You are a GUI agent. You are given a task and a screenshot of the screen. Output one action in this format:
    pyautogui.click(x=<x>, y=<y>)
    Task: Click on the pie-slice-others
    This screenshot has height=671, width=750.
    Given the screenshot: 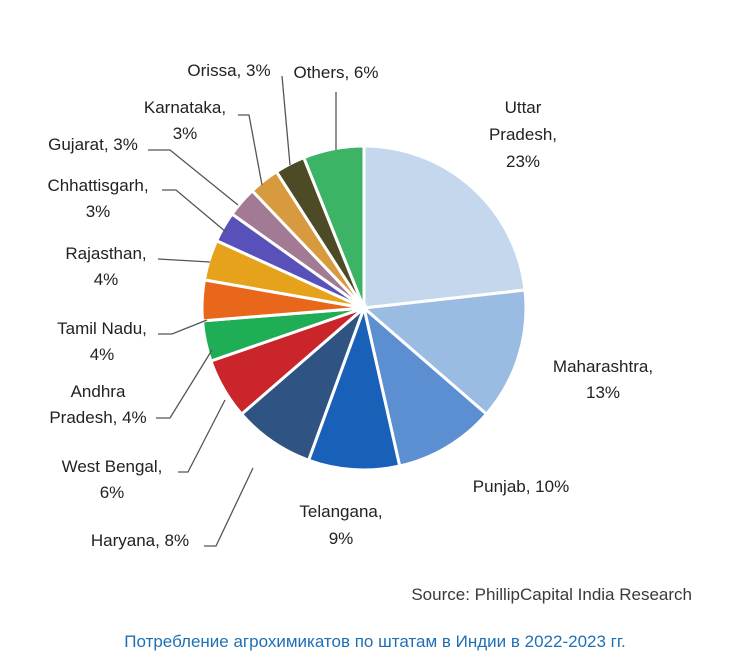 What is the action you would take?
    pyautogui.click(x=333, y=226)
    